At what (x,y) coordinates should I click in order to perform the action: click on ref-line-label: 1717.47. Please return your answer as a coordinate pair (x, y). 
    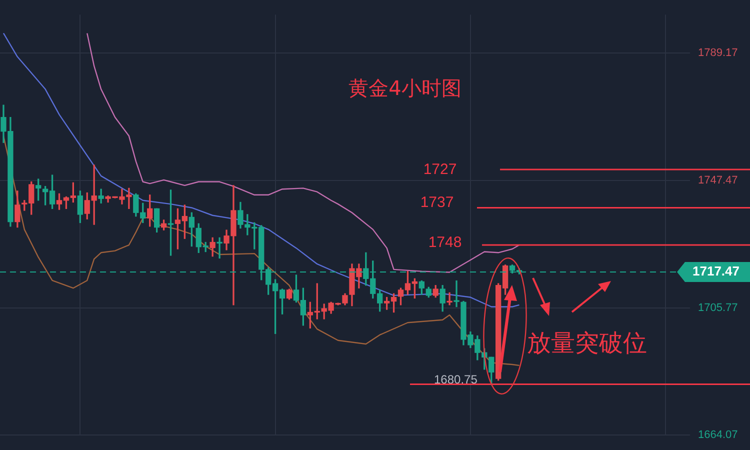
    Looking at the image, I should click on (716, 271).